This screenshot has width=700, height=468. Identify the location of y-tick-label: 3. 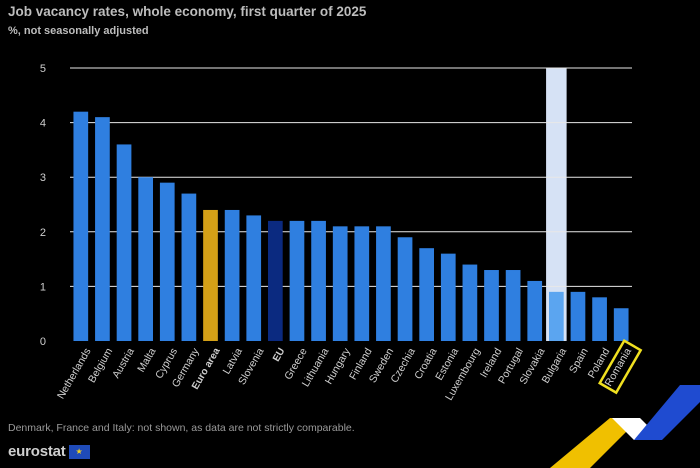
(43, 178).